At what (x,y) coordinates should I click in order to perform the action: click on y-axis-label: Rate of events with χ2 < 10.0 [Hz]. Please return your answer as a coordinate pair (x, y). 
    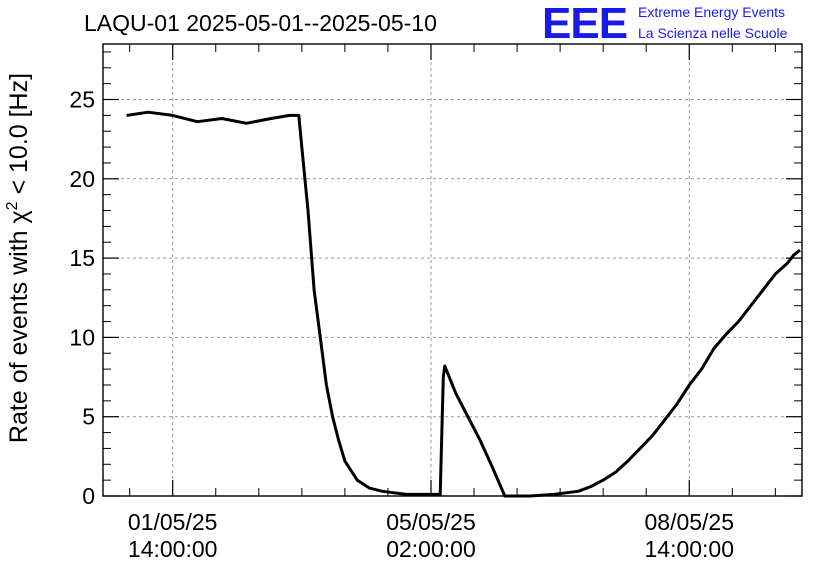
    Looking at the image, I should click on (18, 258).